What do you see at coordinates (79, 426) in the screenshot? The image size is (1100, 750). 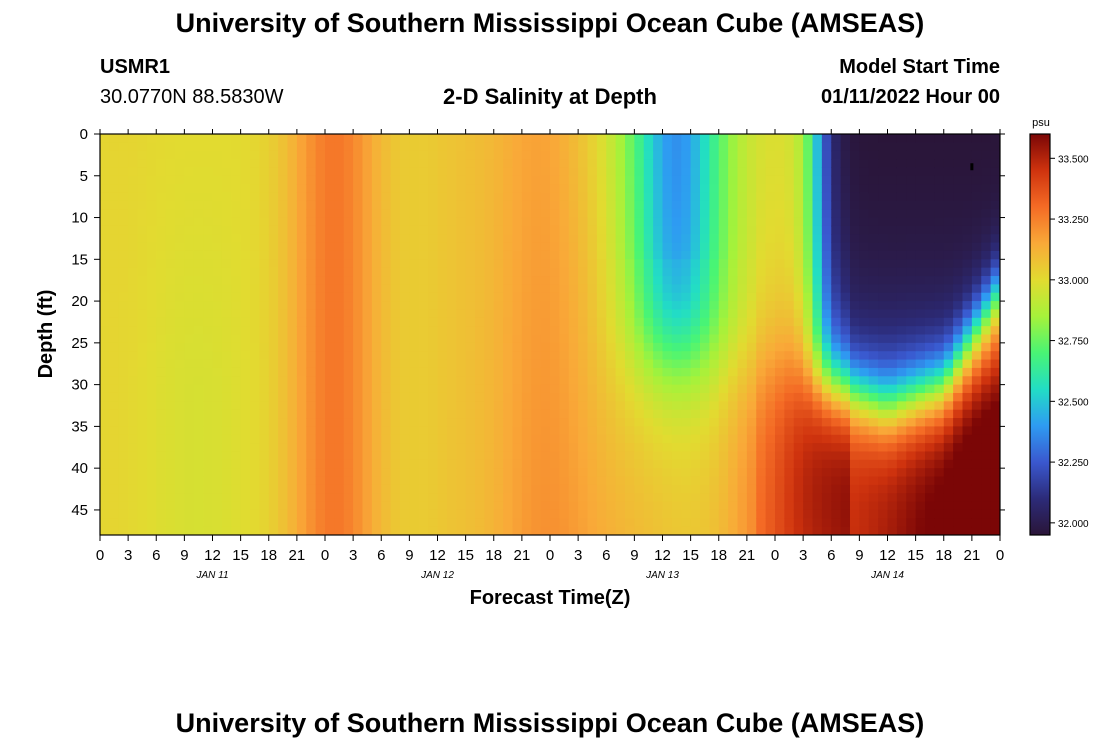 I see `y-tick-label: 35` at bounding box center [79, 426].